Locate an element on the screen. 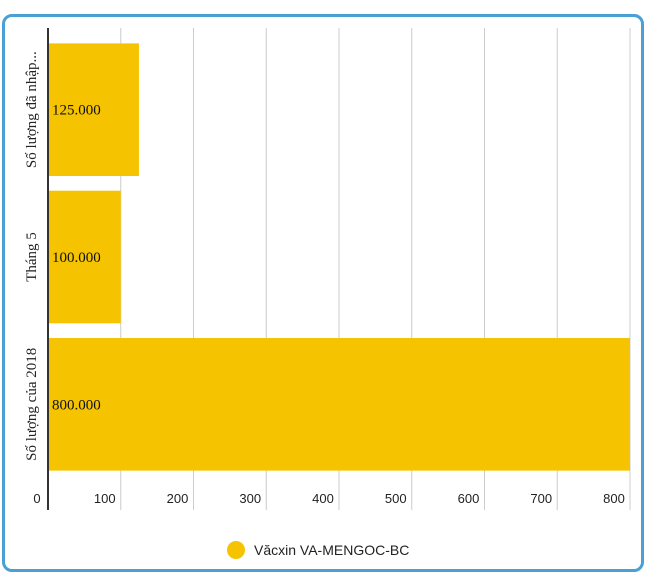 The width and height of the screenshot is (660, 579). category-label: Số lượng của 2018 is located at coordinates (32, 404).